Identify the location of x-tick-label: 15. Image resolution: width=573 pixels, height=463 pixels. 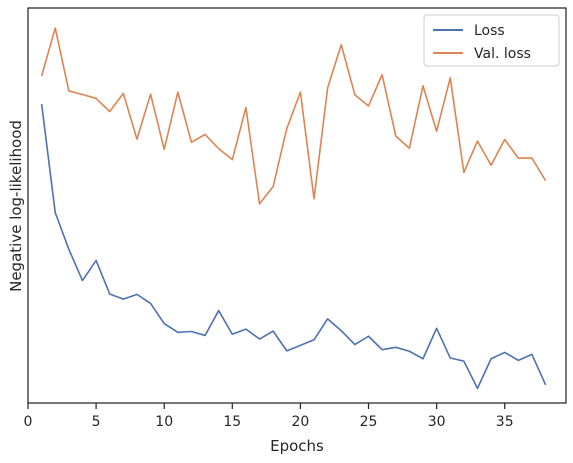
(232, 422).